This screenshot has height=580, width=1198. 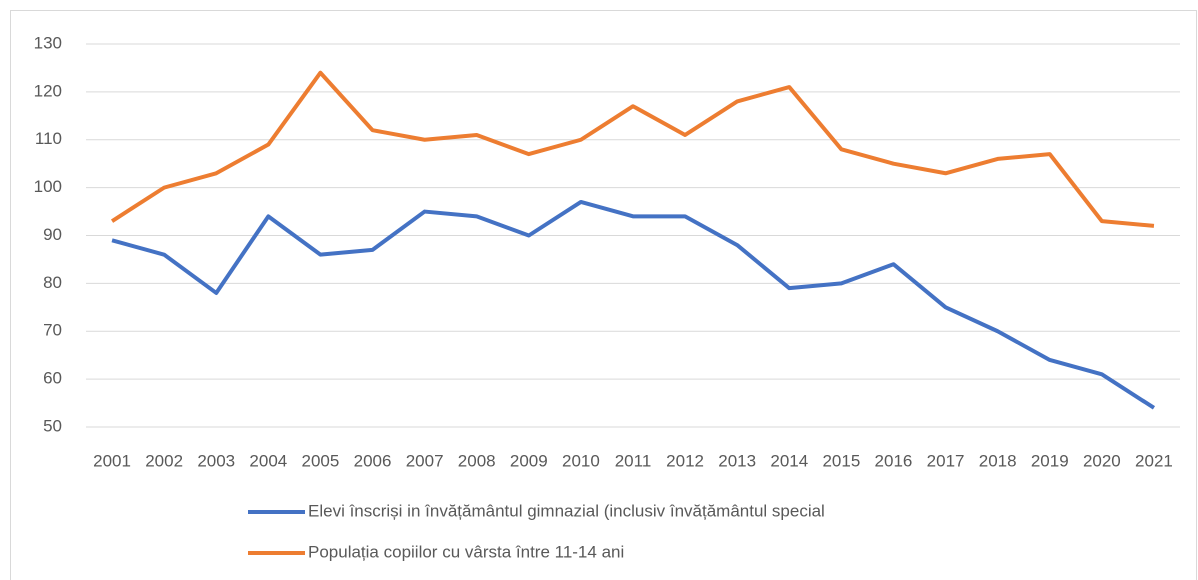 What do you see at coordinates (48, 90) in the screenshot?
I see `y-tick-label: 120` at bounding box center [48, 90].